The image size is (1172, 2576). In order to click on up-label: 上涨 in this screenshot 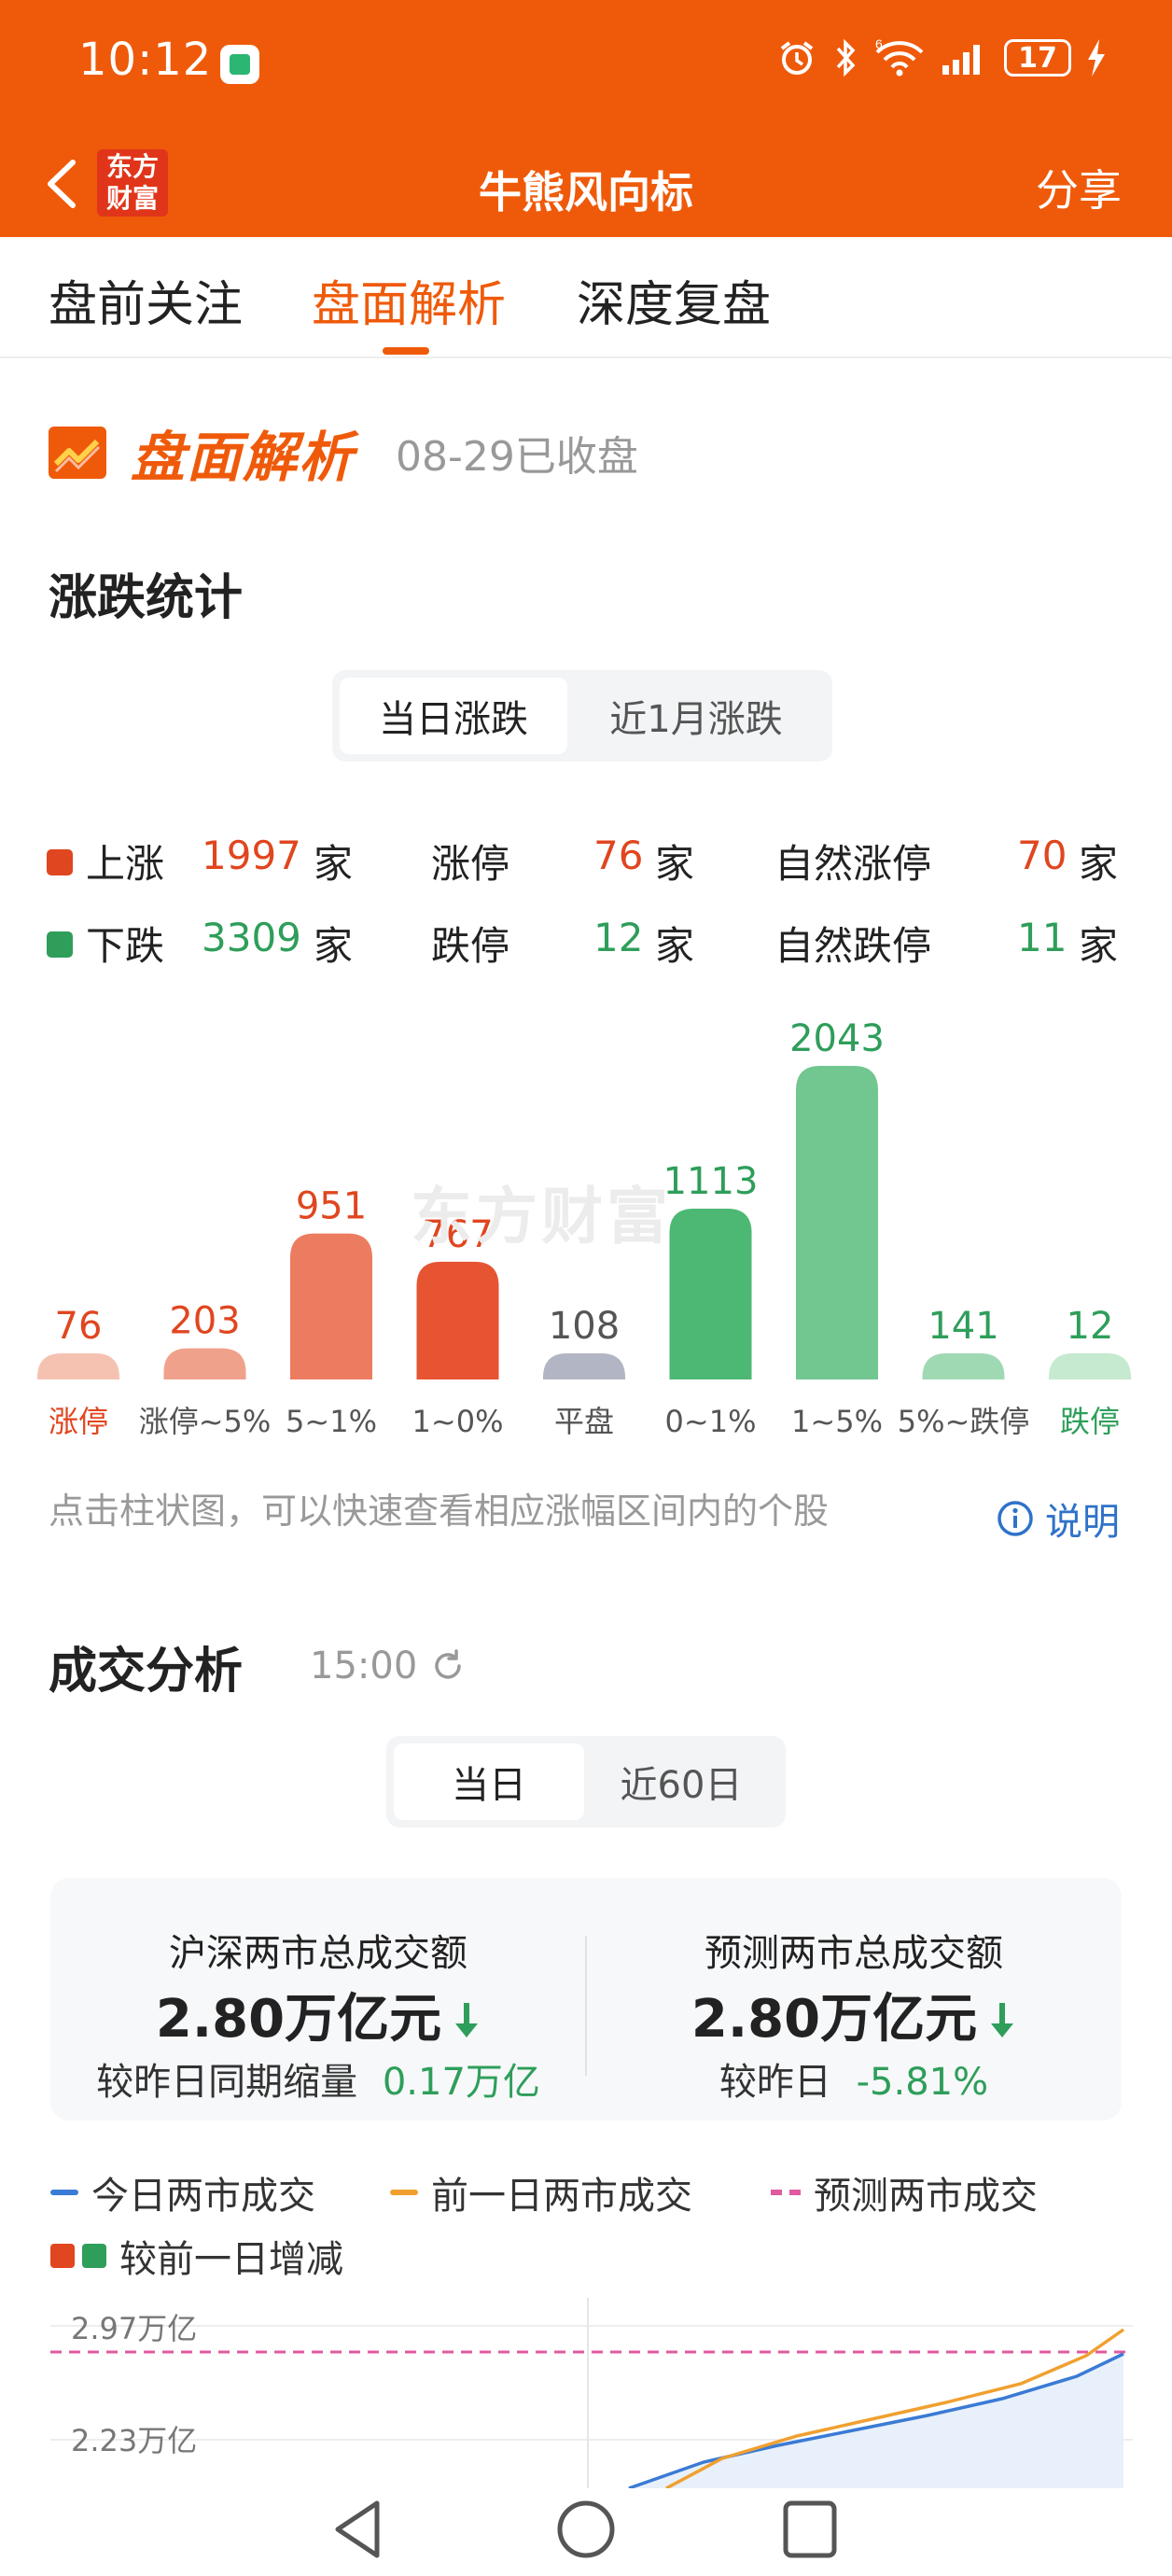, I will do `click(125, 864)`.